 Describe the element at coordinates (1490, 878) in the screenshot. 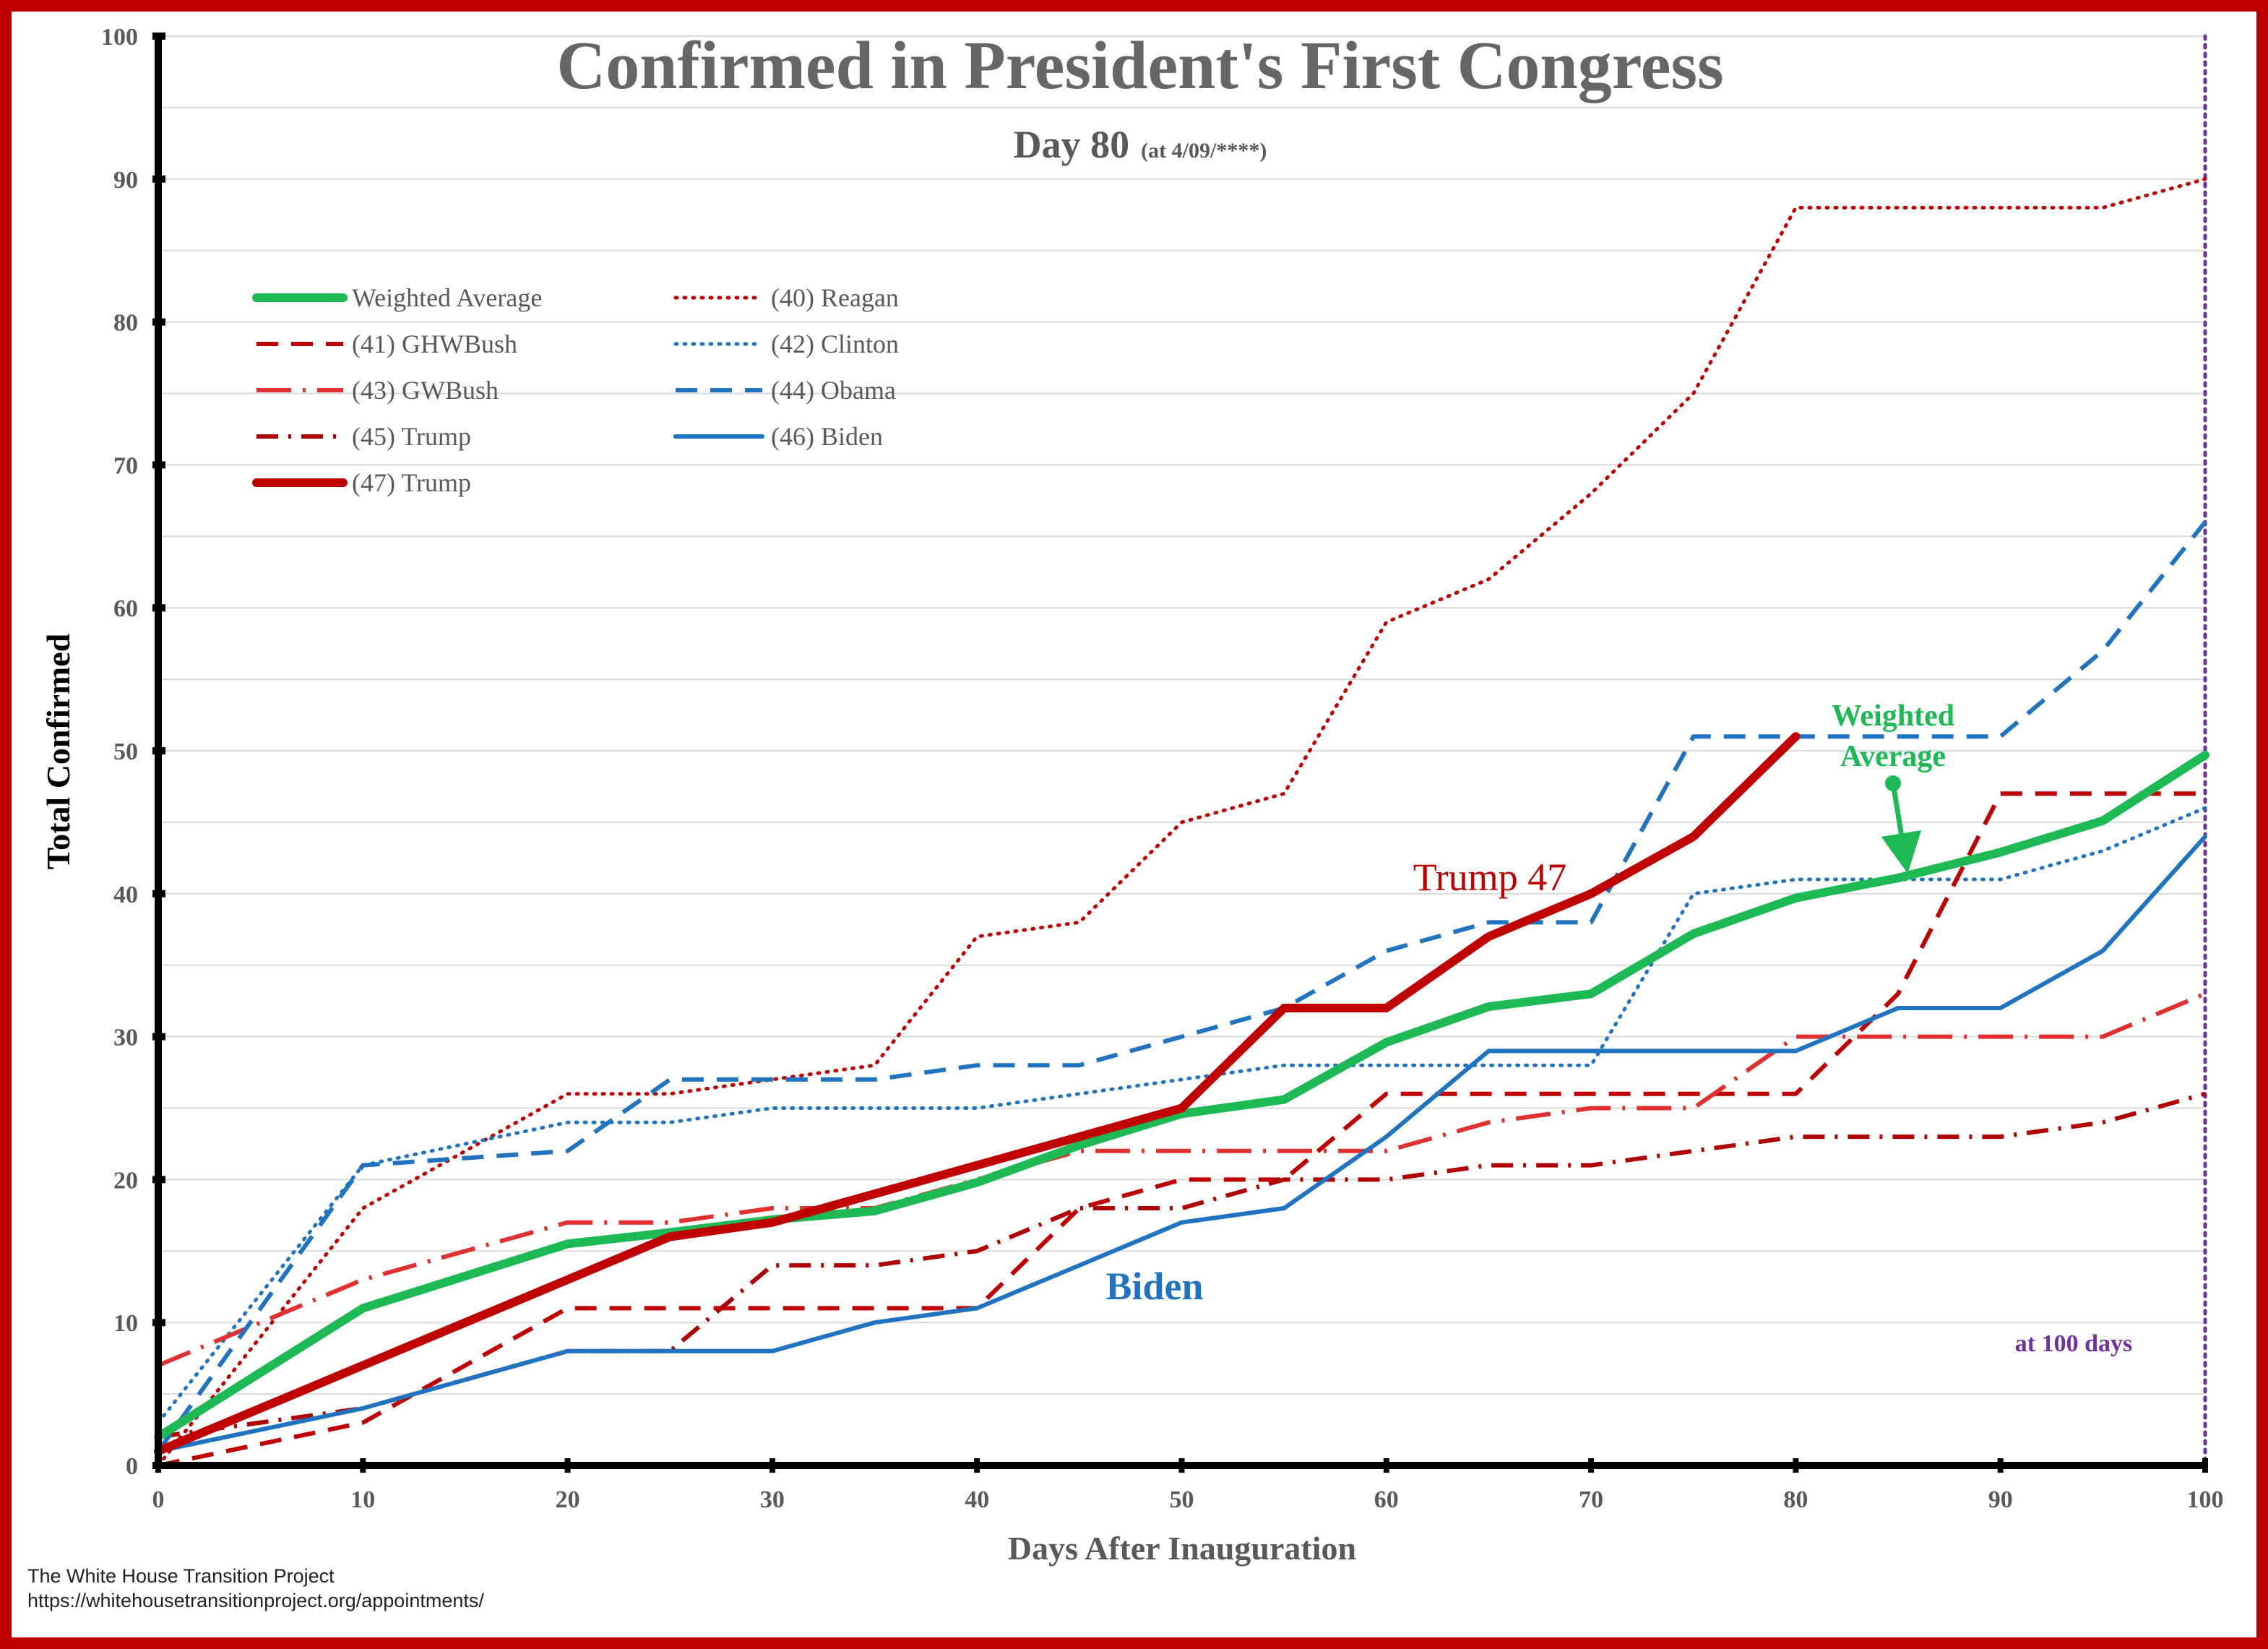

I see `annotation-trump47: Trump 47` at that location.